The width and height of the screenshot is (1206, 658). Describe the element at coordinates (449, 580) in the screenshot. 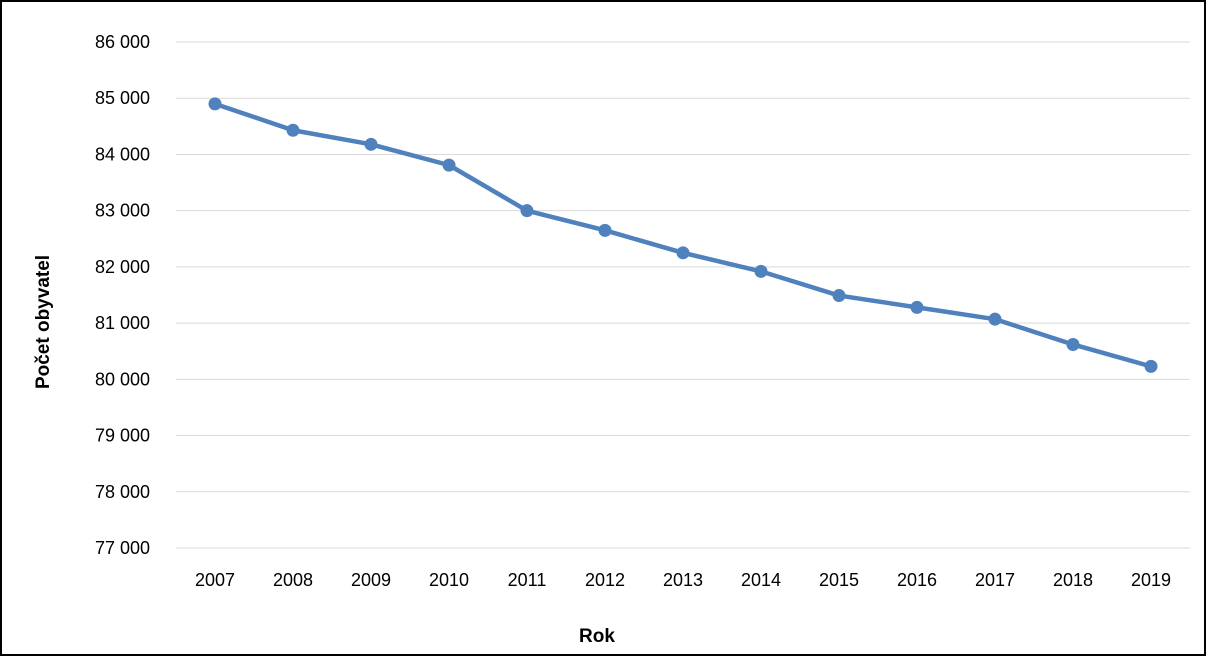

I see `x-tick-label: 2010` at that location.